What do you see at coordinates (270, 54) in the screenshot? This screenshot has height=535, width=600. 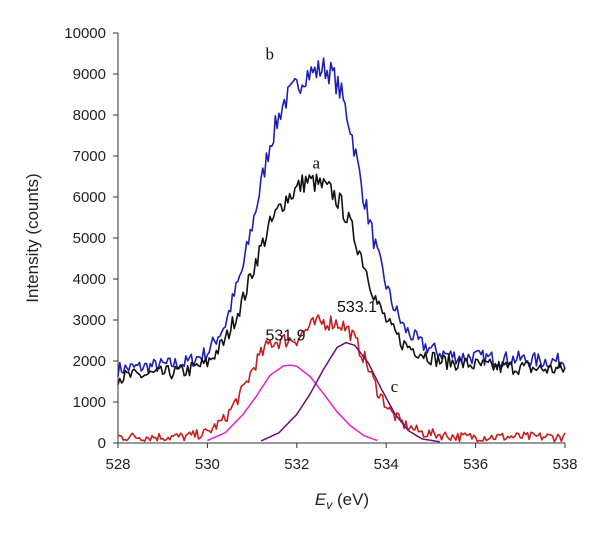 I see `annotation-b: b` at bounding box center [270, 54].